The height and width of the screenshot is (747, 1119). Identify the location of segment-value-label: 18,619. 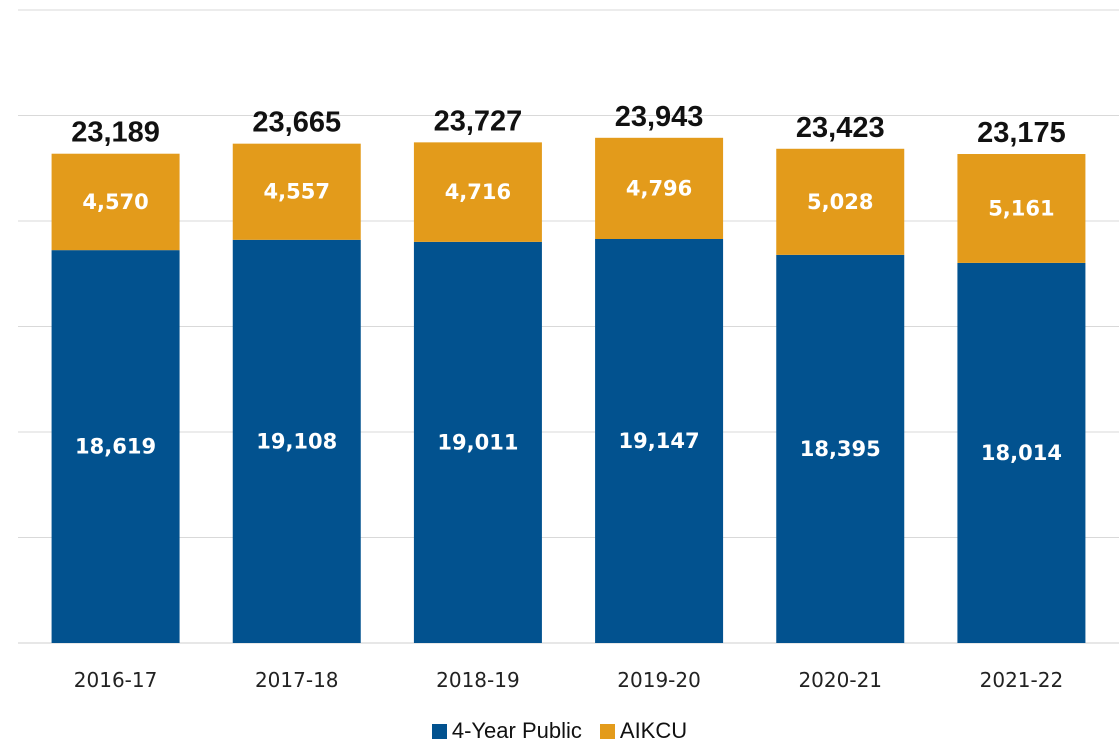
(115, 447).